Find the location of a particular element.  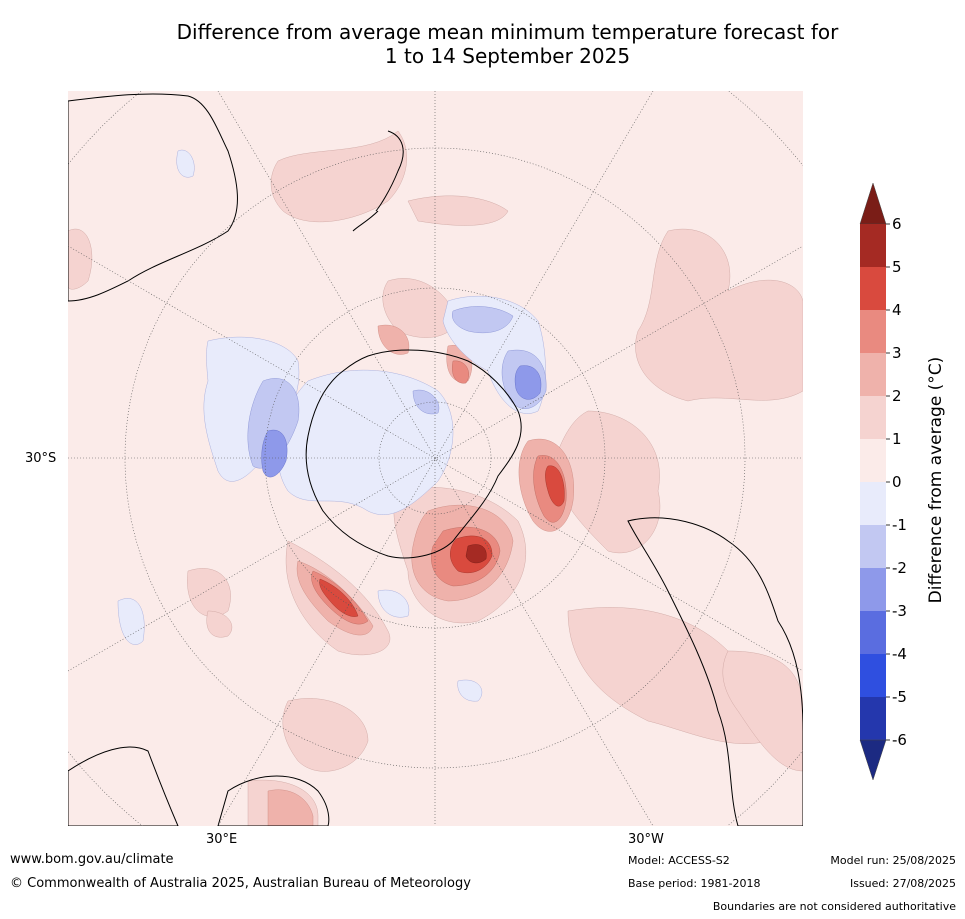

anomaly-5to6-patches is located at coordinates (476, 554).